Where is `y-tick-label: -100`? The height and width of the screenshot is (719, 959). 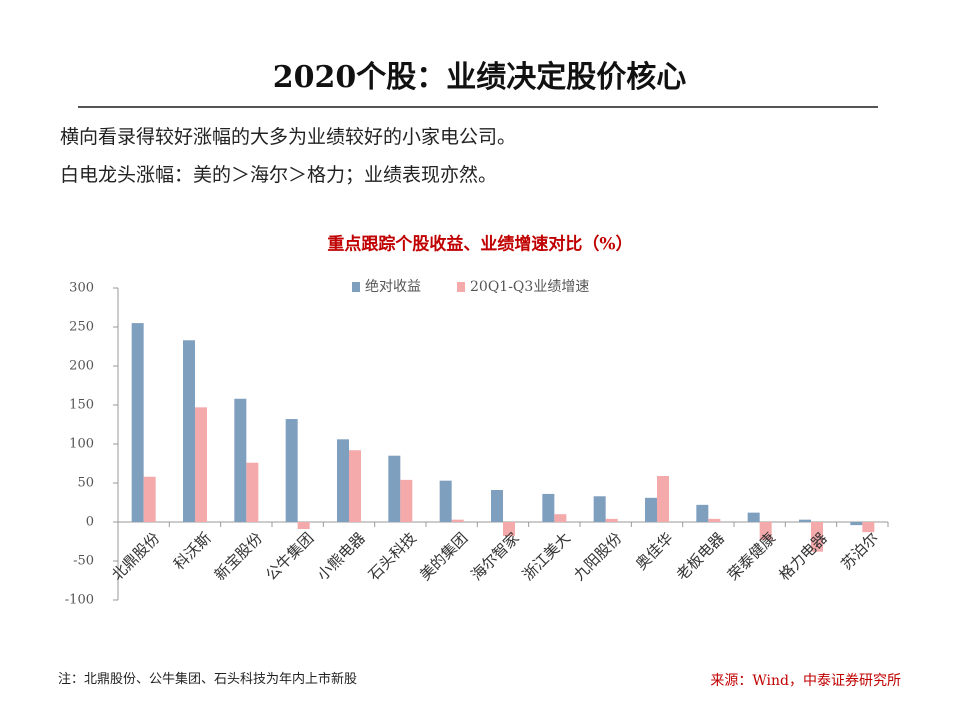
y-tick-label: -100 is located at coordinates (79, 600).